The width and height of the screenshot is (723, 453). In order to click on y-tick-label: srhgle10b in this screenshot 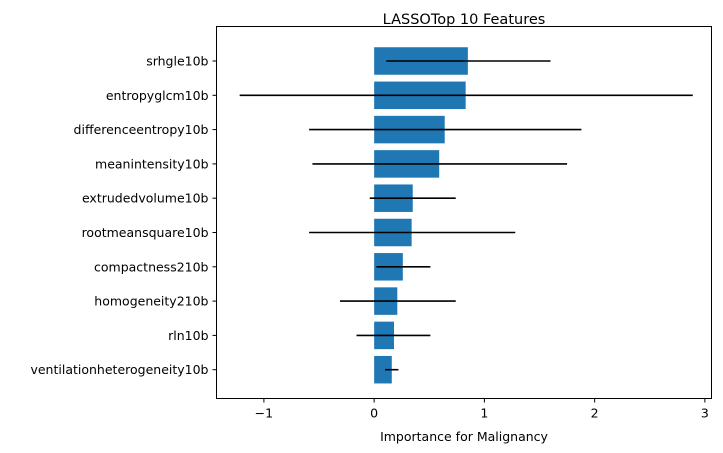, I will do `click(177, 61)`.